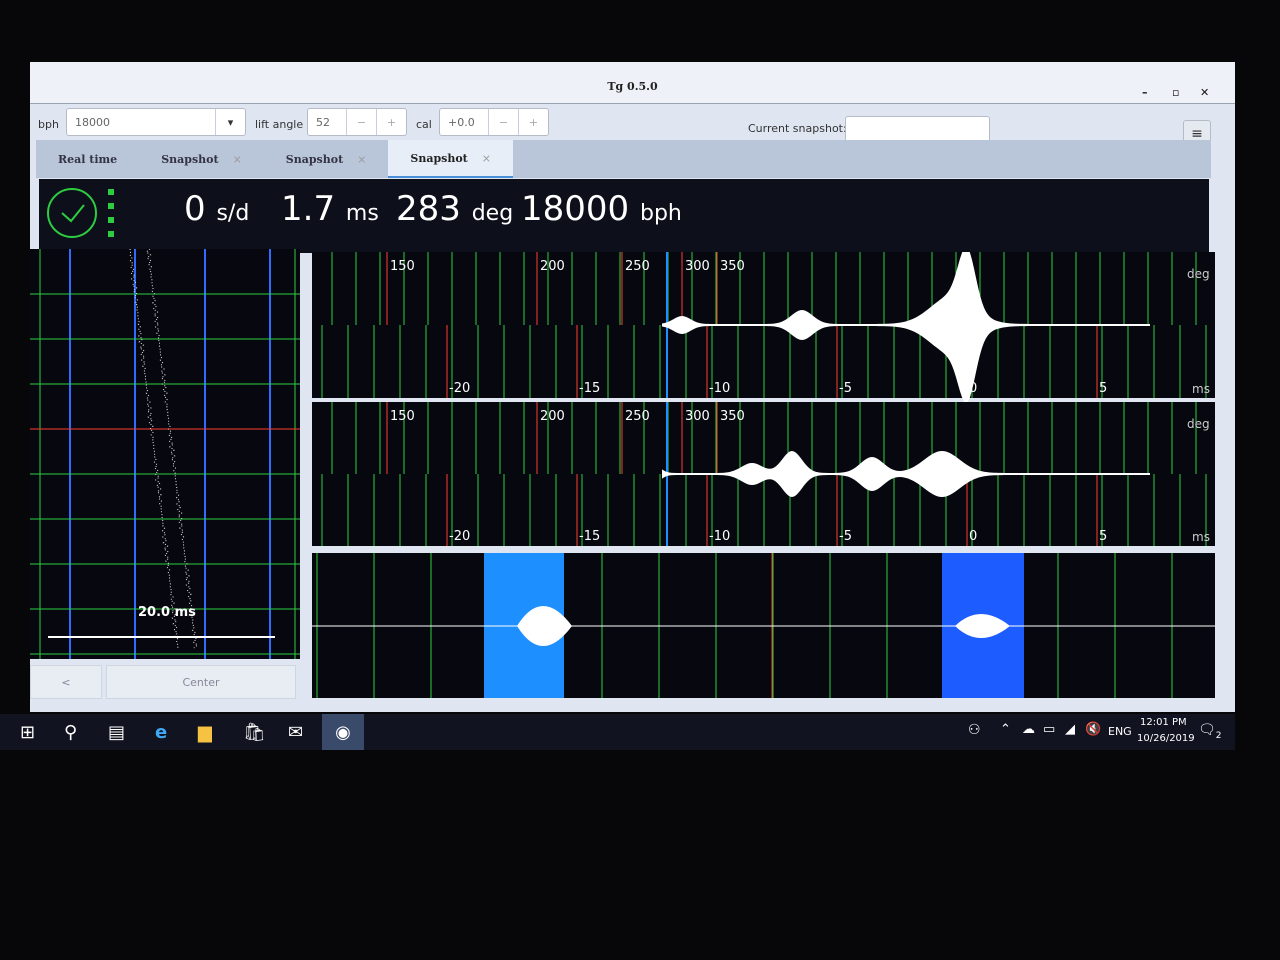 This screenshot has height=960, width=1280. What do you see at coordinates (80, 213) in the screenshot?
I see `clock-icon` at bounding box center [80, 213].